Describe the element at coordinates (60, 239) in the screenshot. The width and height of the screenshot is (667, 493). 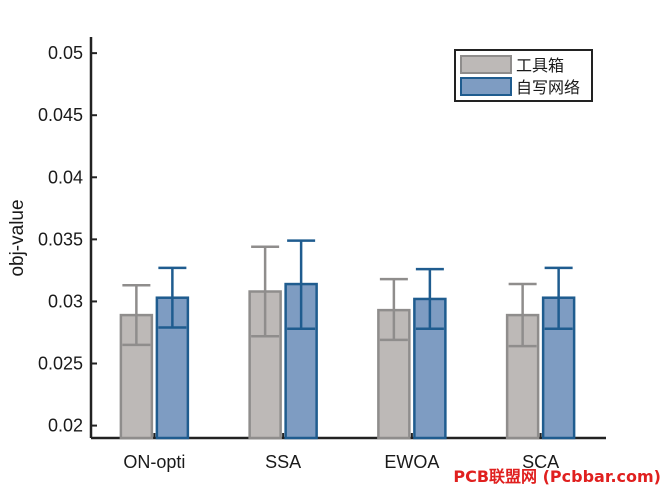
I see `y-tick-label: 0.035` at that location.